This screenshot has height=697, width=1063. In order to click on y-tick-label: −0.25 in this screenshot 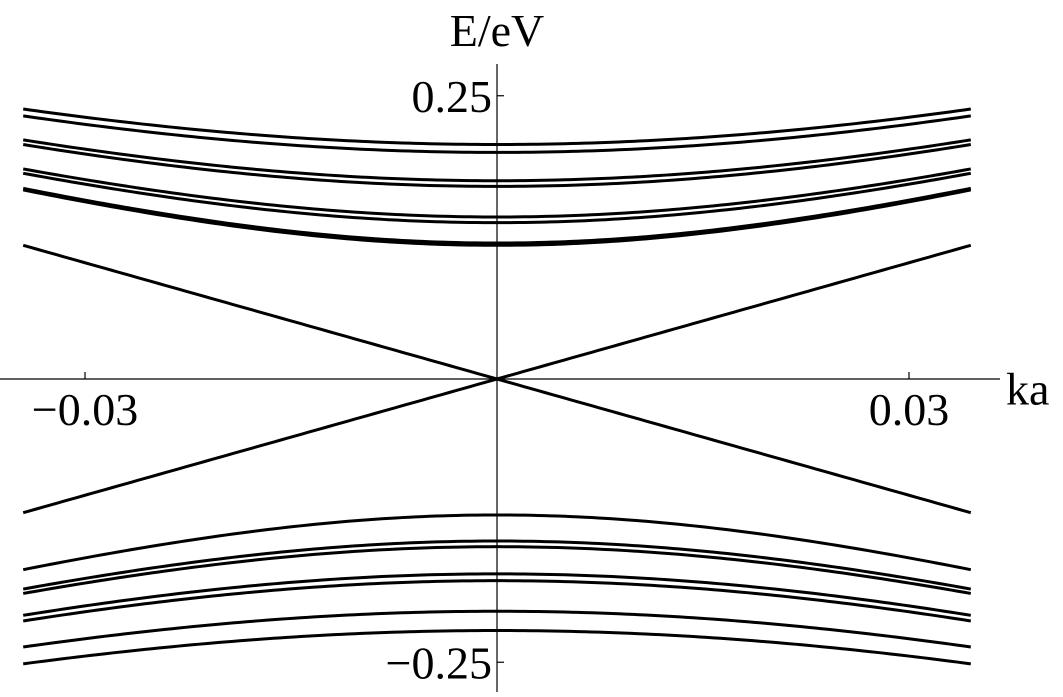, I will do `click(439, 662)`.